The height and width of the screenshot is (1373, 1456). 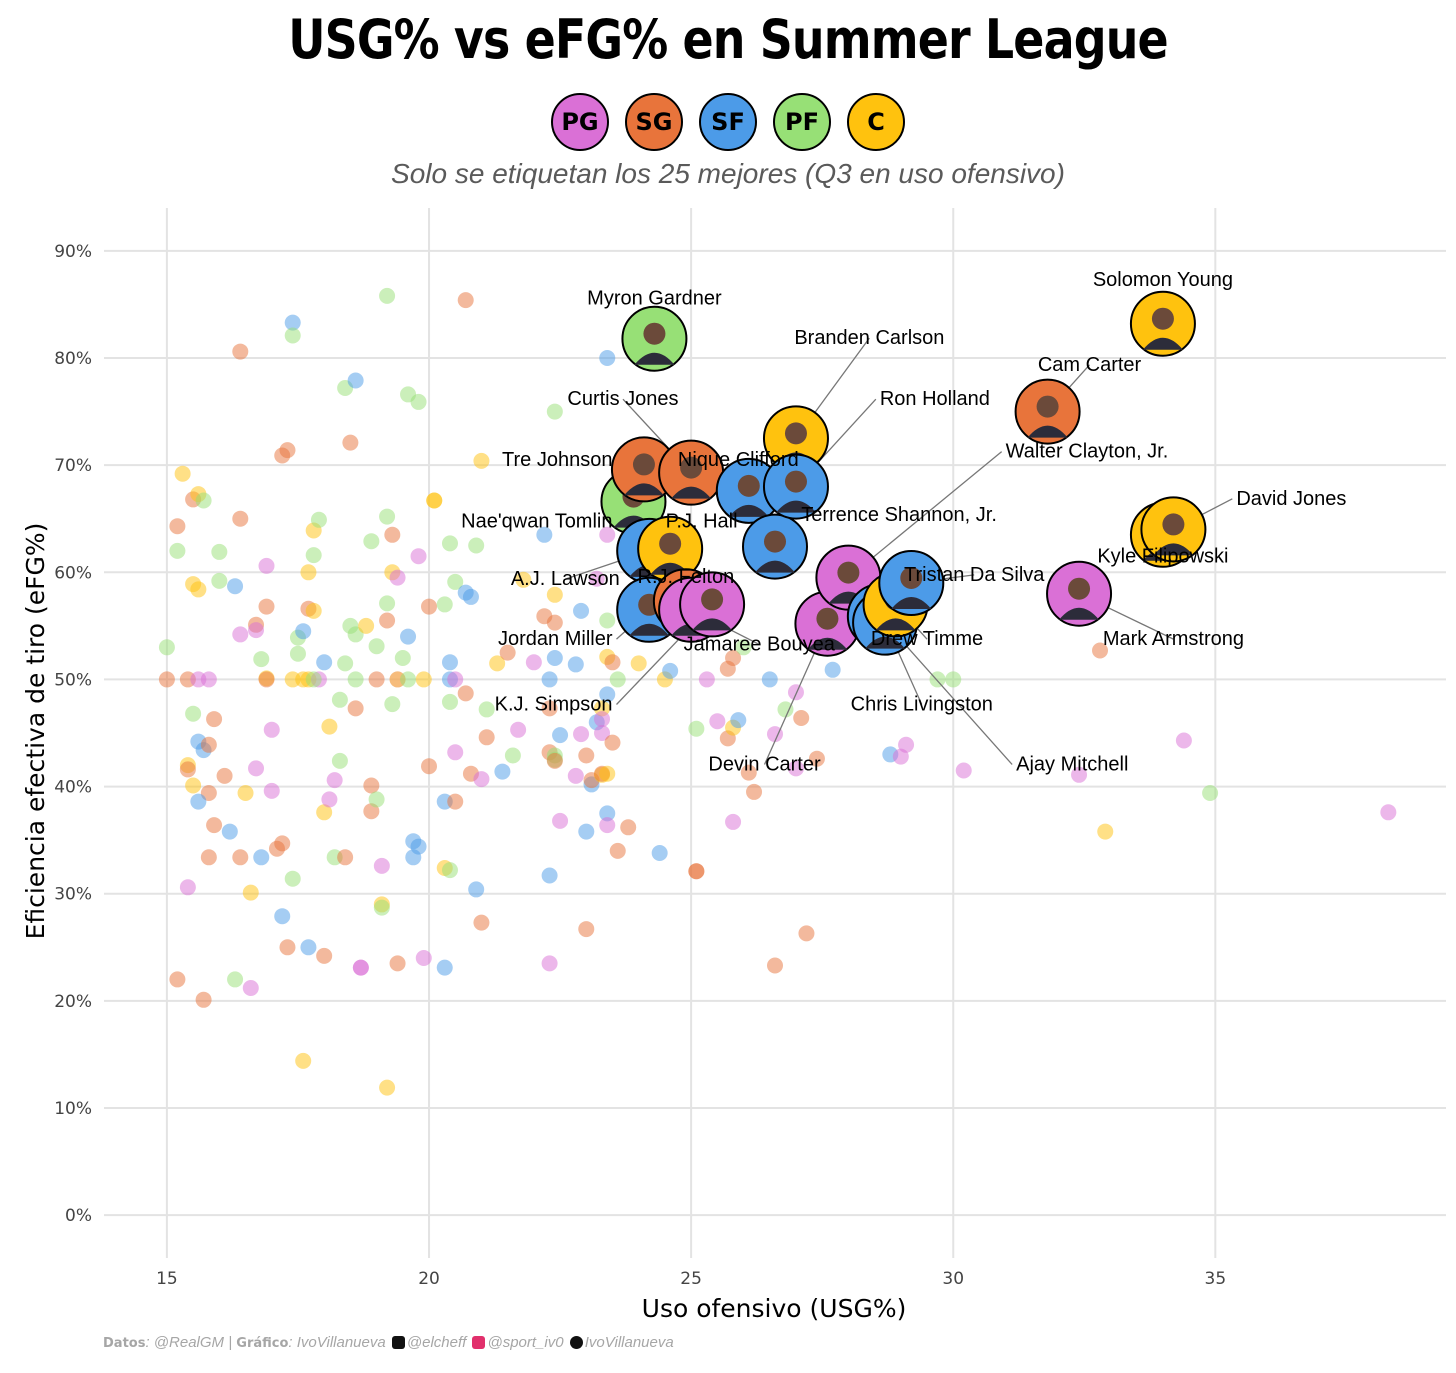 I want to click on caption-graphic-label: Gráfico, so click(x=262, y=1343).